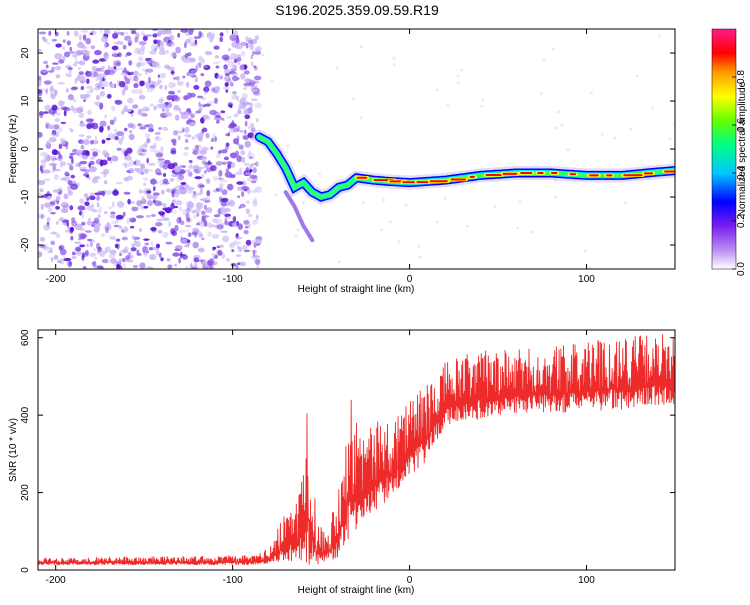  I want to click on spectrogram-x-label: Height of straight line (km), so click(356, 289).